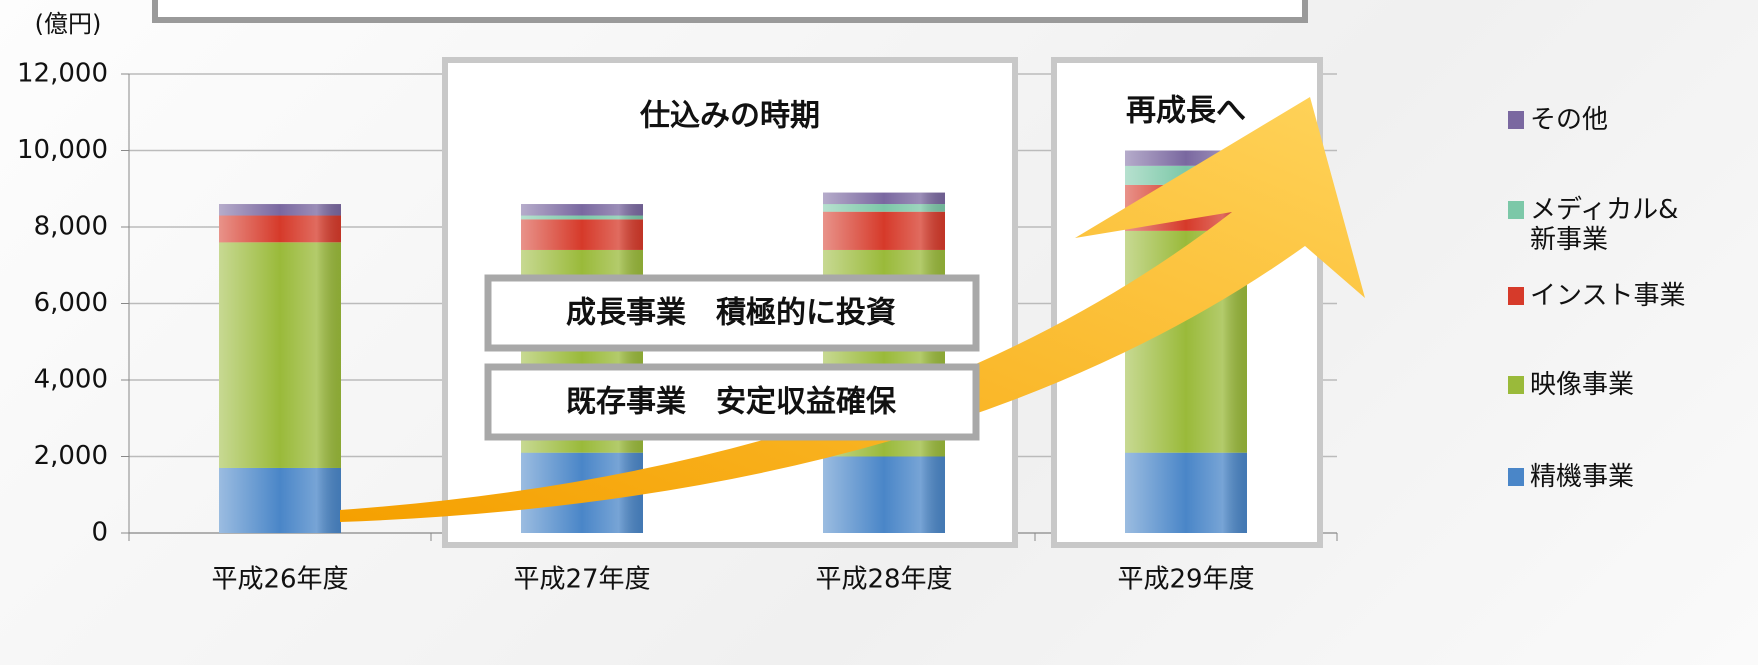 Image resolution: width=1758 pixels, height=665 pixels. Describe the element at coordinates (729, 116) in the screenshot. I see `phase-label: 仕込みの時期` at that location.